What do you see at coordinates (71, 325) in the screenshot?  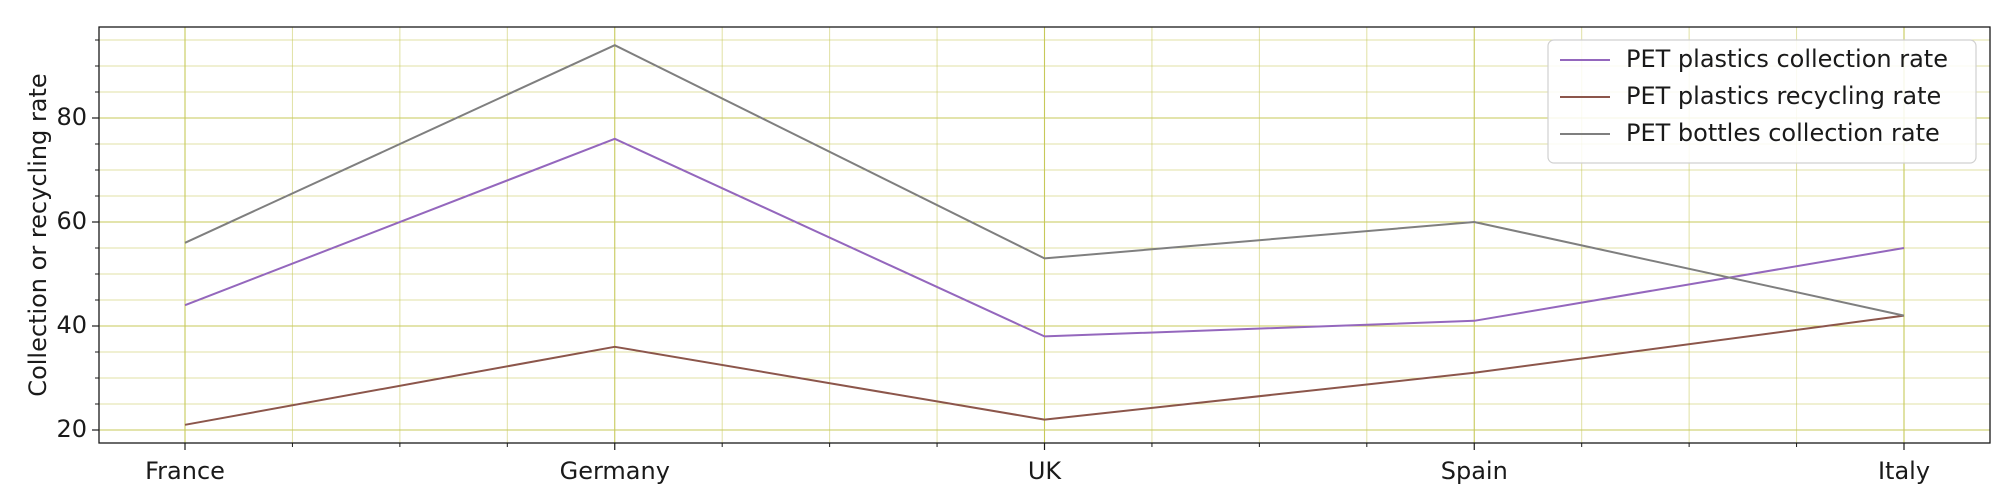 I see `y-tick-label: 40` at bounding box center [71, 325].